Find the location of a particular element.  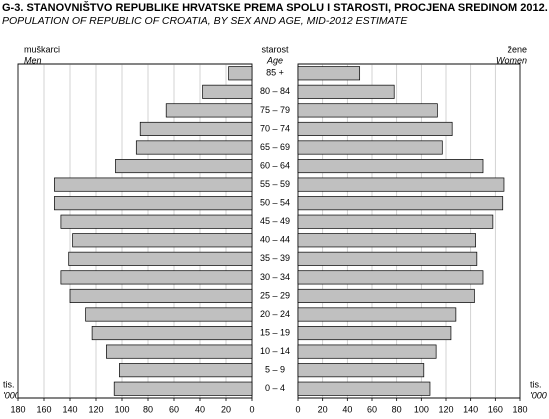

category-label: 45 – 49 is located at coordinates (275, 221).